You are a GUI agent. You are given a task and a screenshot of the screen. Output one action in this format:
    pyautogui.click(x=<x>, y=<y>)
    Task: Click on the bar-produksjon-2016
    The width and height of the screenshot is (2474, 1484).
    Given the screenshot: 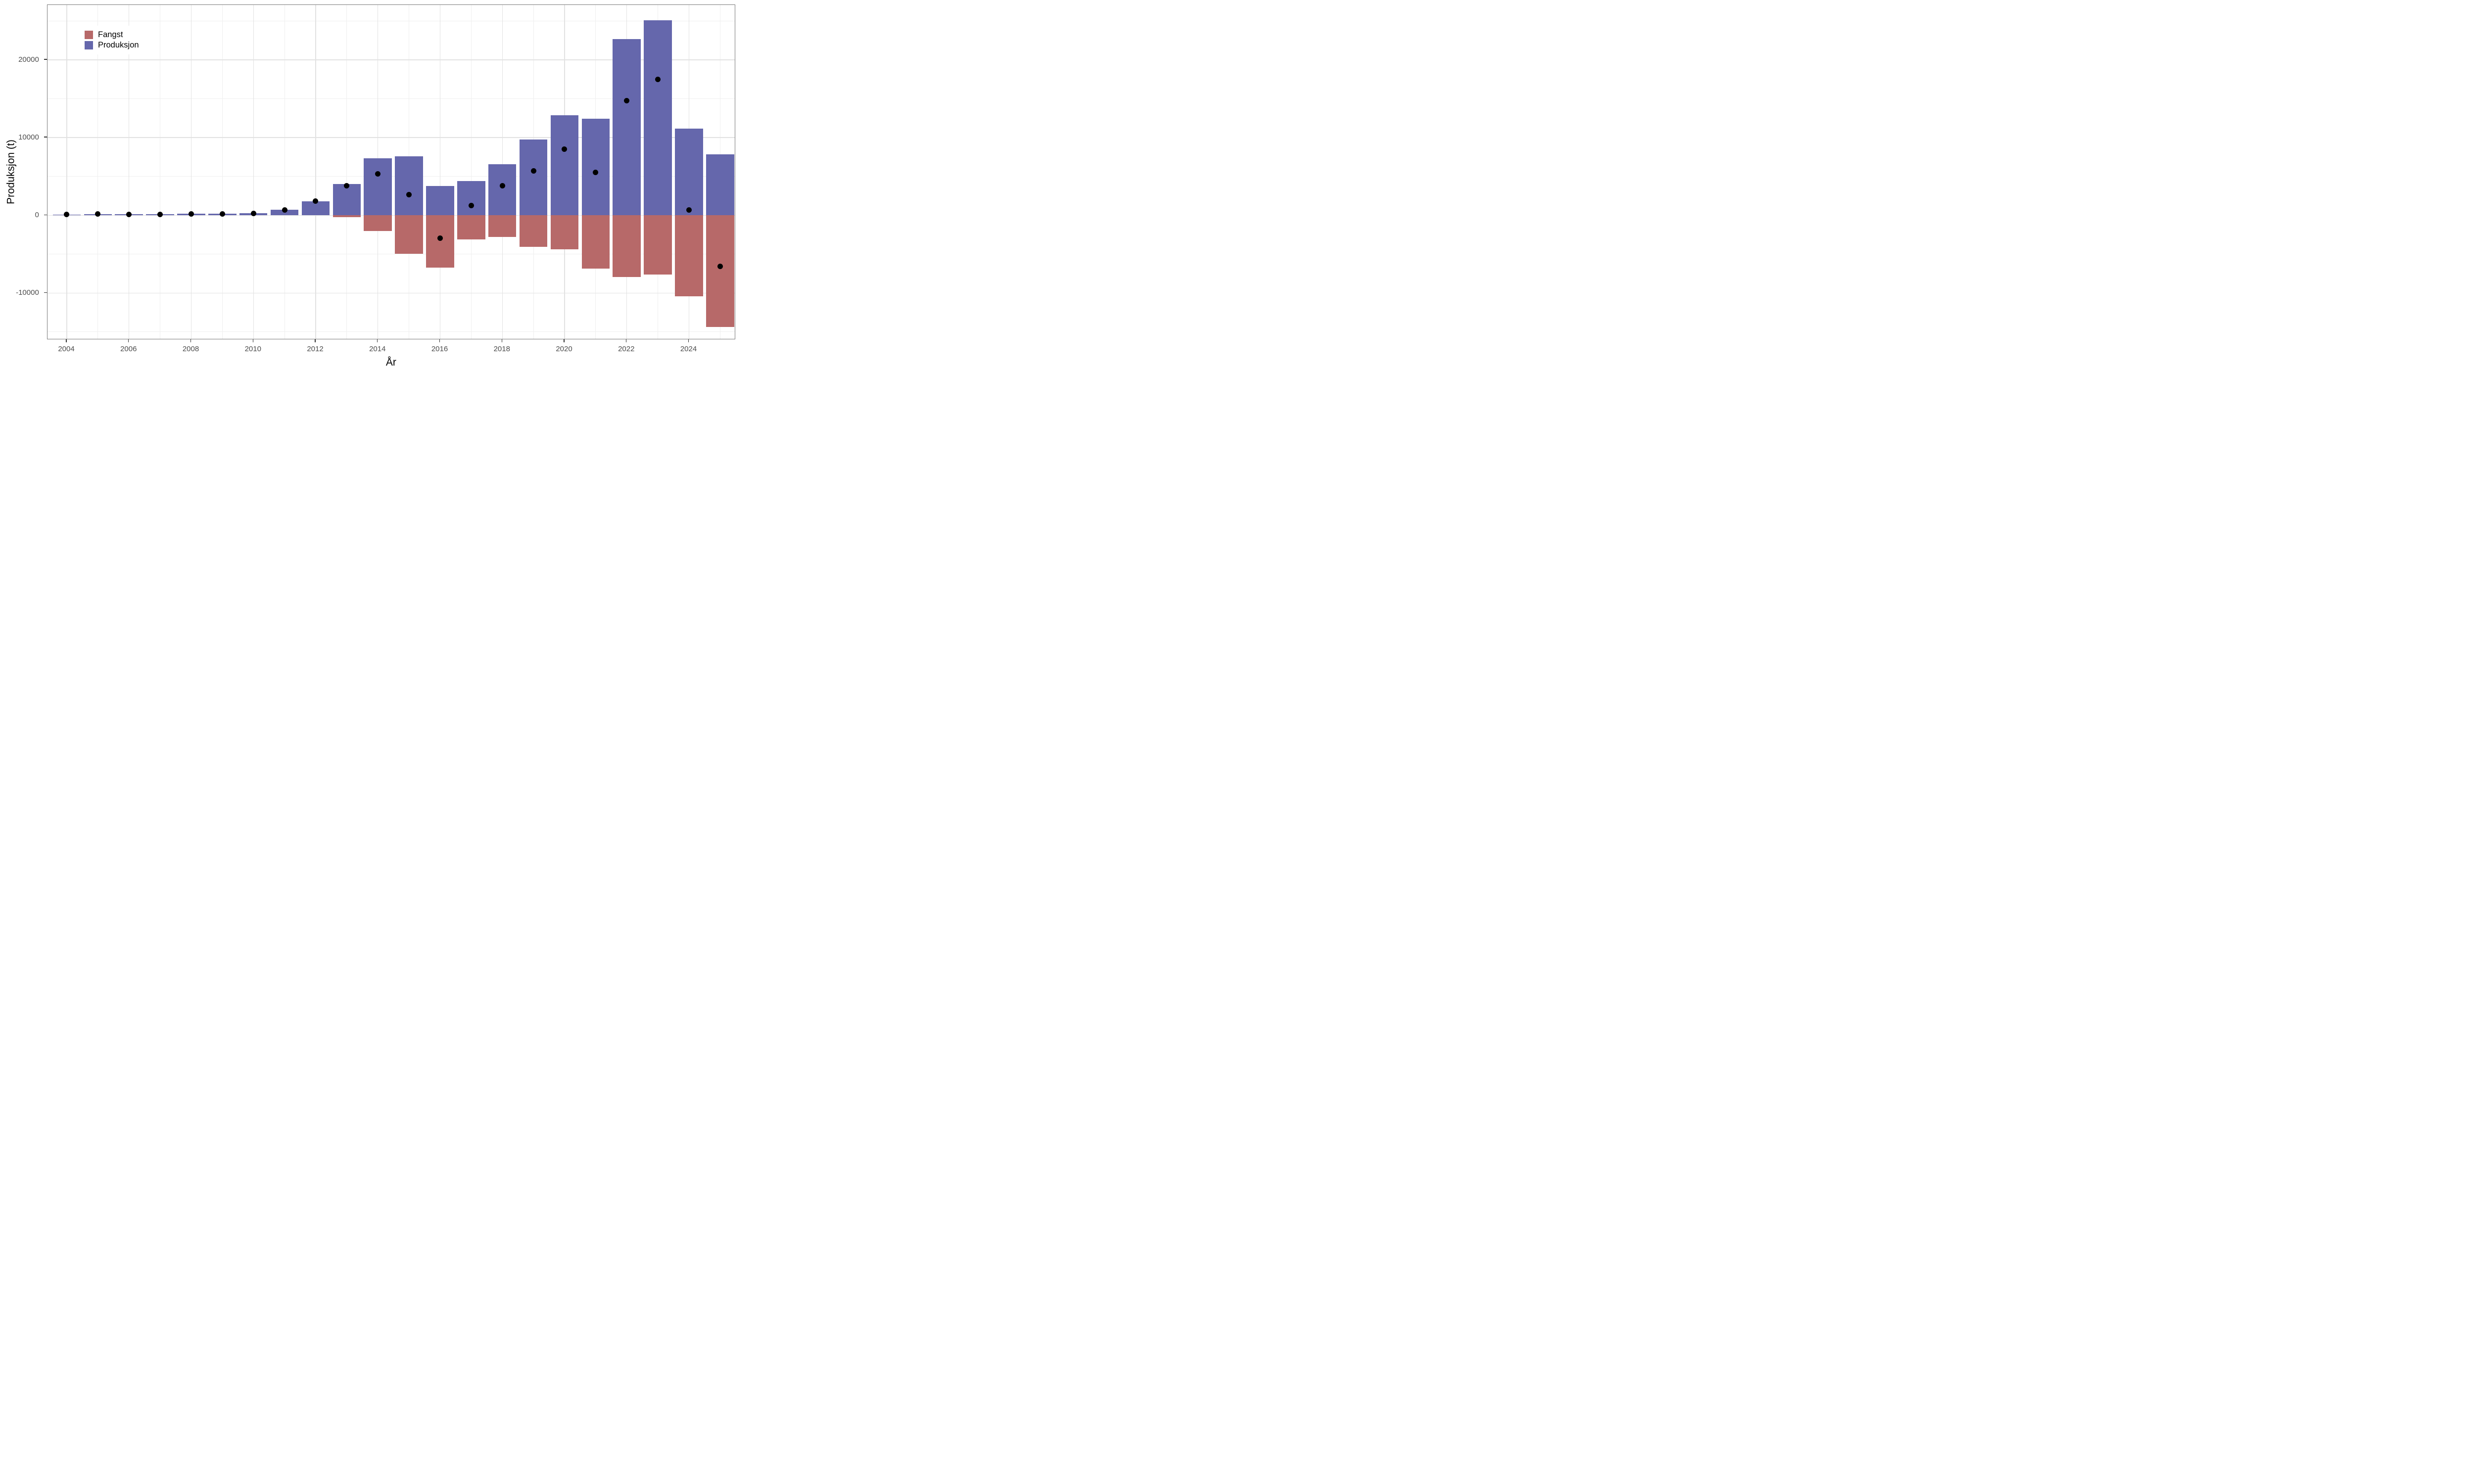 What is the action you would take?
    pyautogui.click(x=440, y=201)
    